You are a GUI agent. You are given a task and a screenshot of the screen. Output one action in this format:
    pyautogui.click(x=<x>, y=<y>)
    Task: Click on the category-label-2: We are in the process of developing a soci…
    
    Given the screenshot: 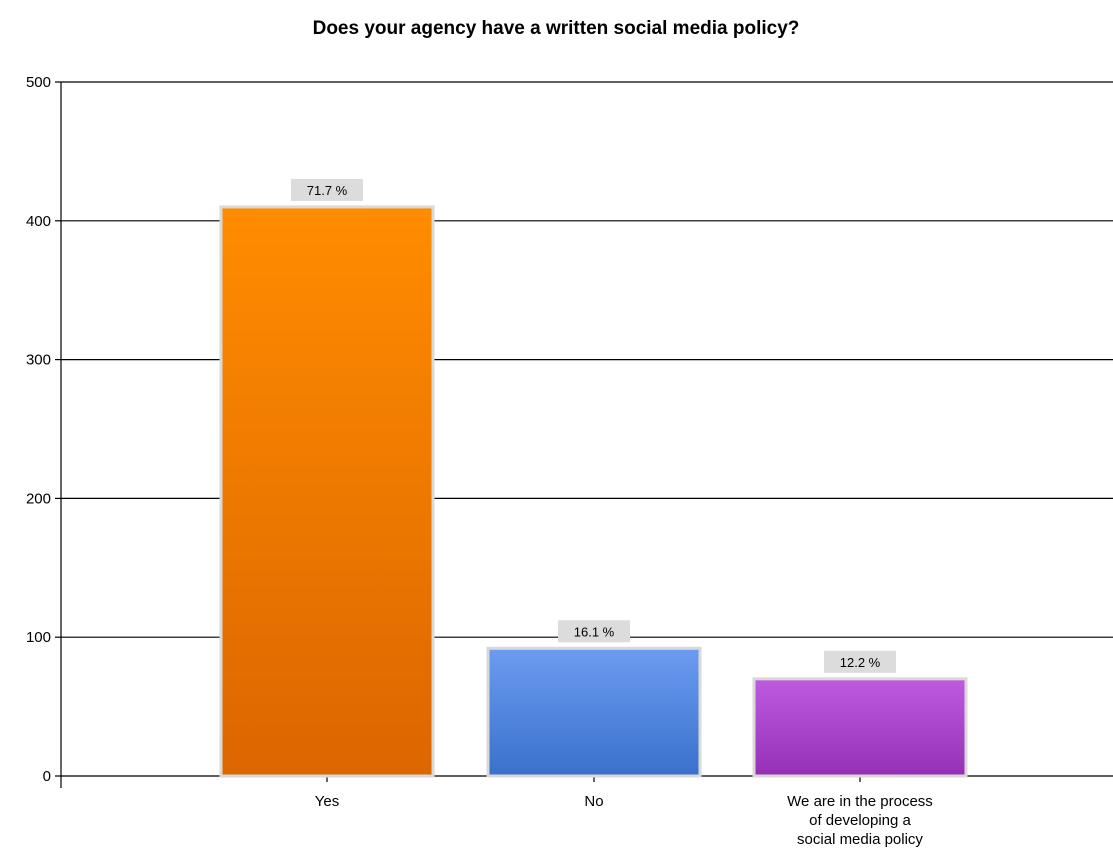 What is the action you would take?
    pyautogui.click(x=860, y=820)
    